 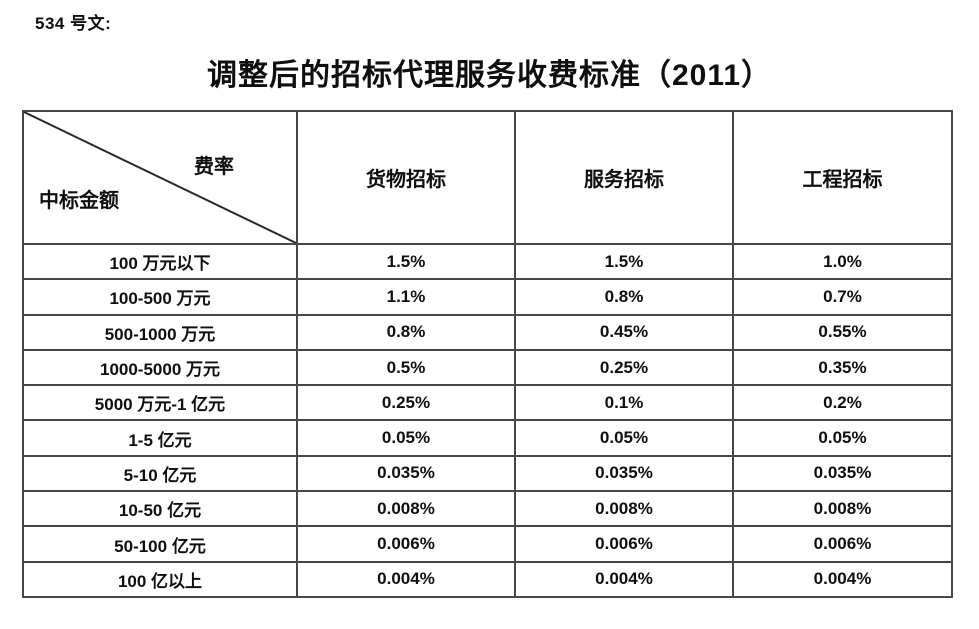 I want to click on amount-tier-cell: 100 亿以上, so click(x=160, y=579).